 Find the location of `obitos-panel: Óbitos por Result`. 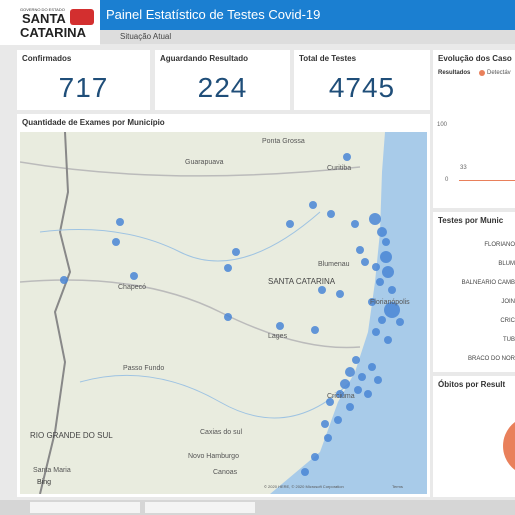

obitos-panel: Óbitos por Result is located at coordinates (474, 436).